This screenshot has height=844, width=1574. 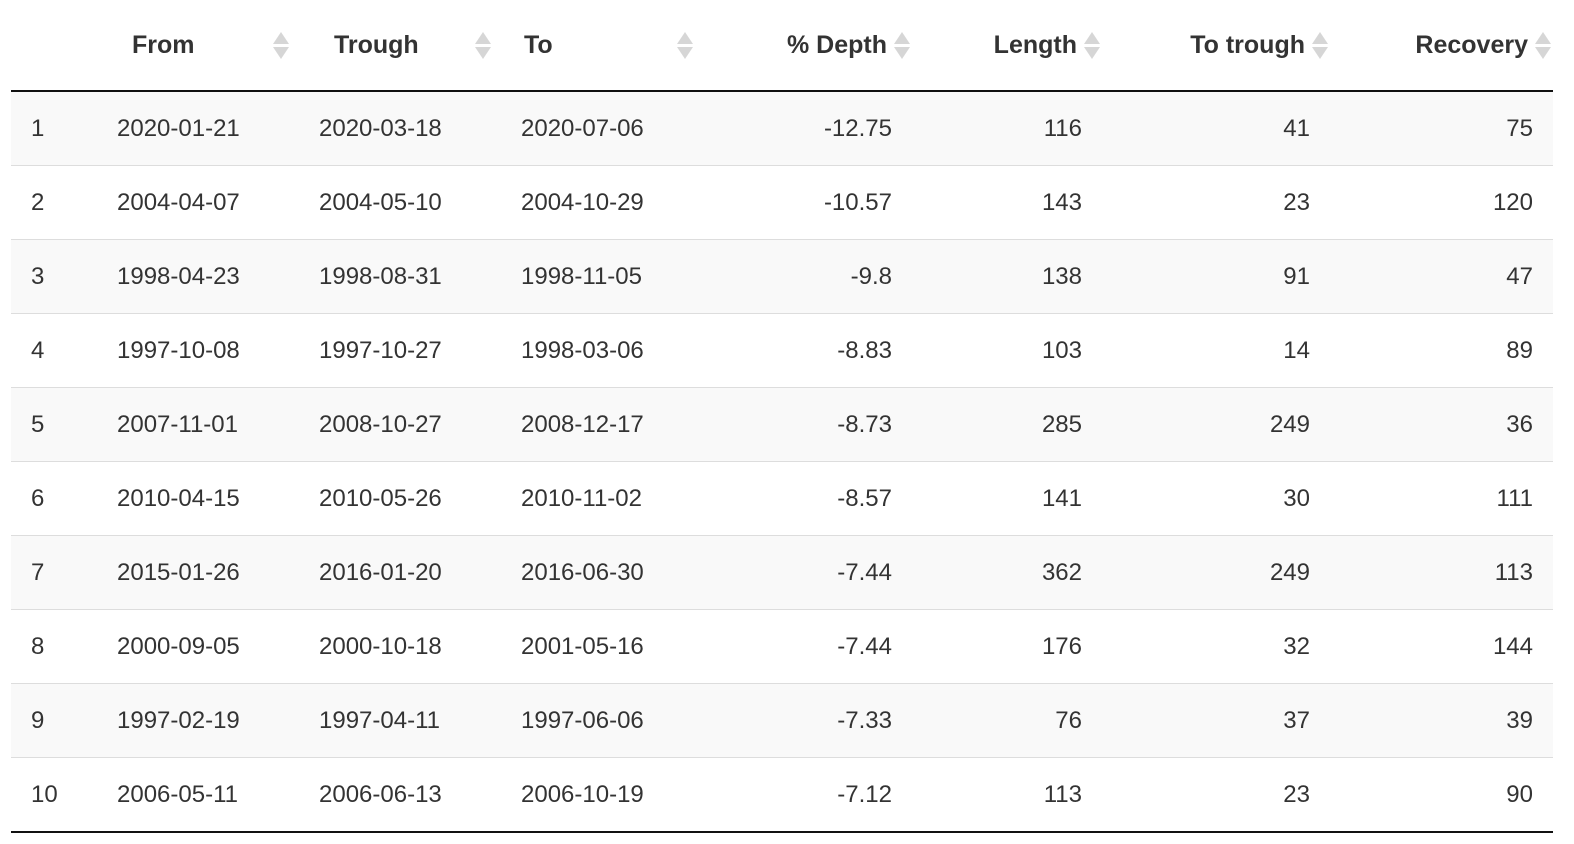 I want to click on cell-depth: -8.73, so click(x=807, y=424).